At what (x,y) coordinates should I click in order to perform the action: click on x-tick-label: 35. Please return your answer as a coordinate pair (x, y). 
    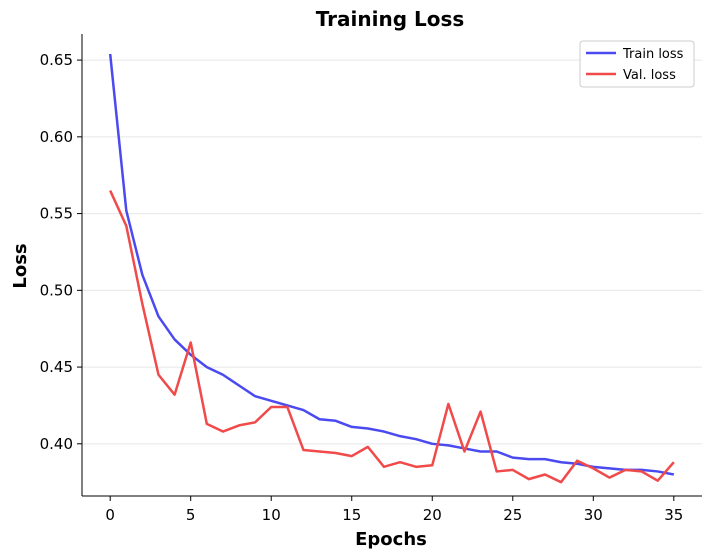
    Looking at the image, I should click on (673, 515).